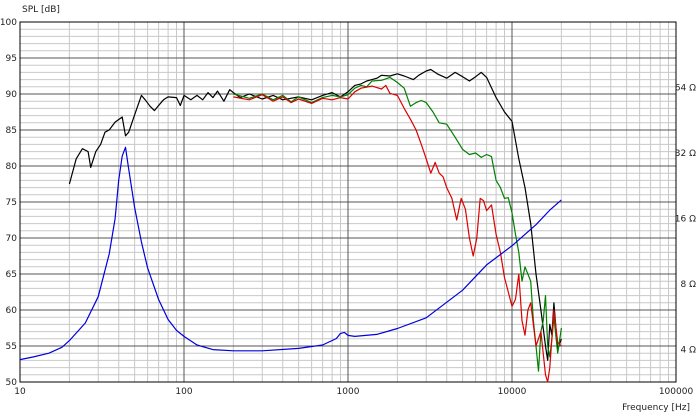 The height and width of the screenshot is (417, 700). I want to click on x-tick-label: 10000, so click(512, 392).